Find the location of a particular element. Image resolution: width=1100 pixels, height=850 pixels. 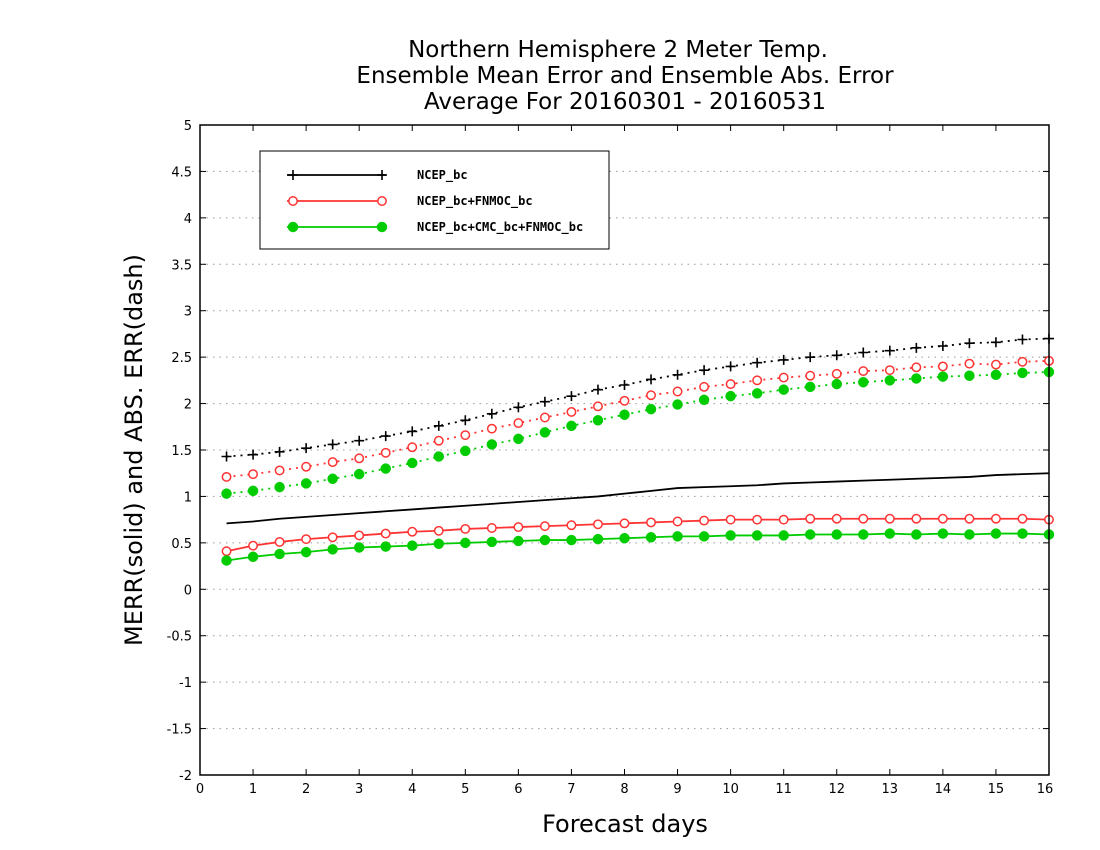

y-tick-label: 5 is located at coordinates (188, 126).